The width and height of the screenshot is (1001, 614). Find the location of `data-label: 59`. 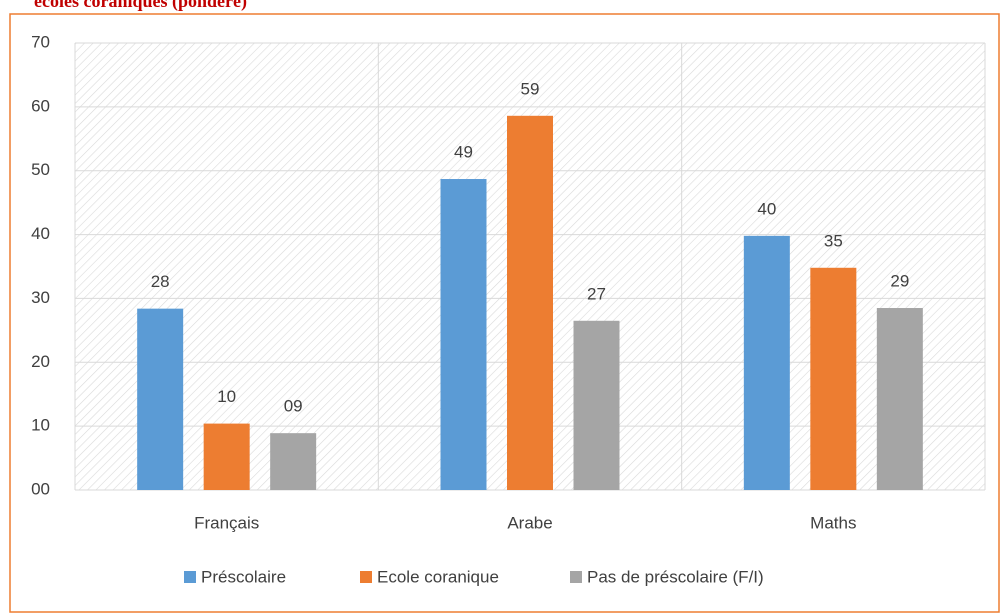

data-label: 59 is located at coordinates (530, 88).